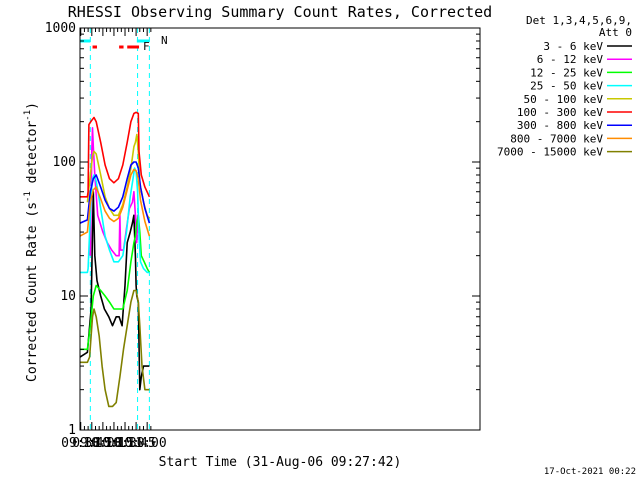 The width and height of the screenshot is (640, 480). What do you see at coordinates (80, 443) in the screenshot?
I see `x-tick-label-0: 09:30` at bounding box center [80, 443].